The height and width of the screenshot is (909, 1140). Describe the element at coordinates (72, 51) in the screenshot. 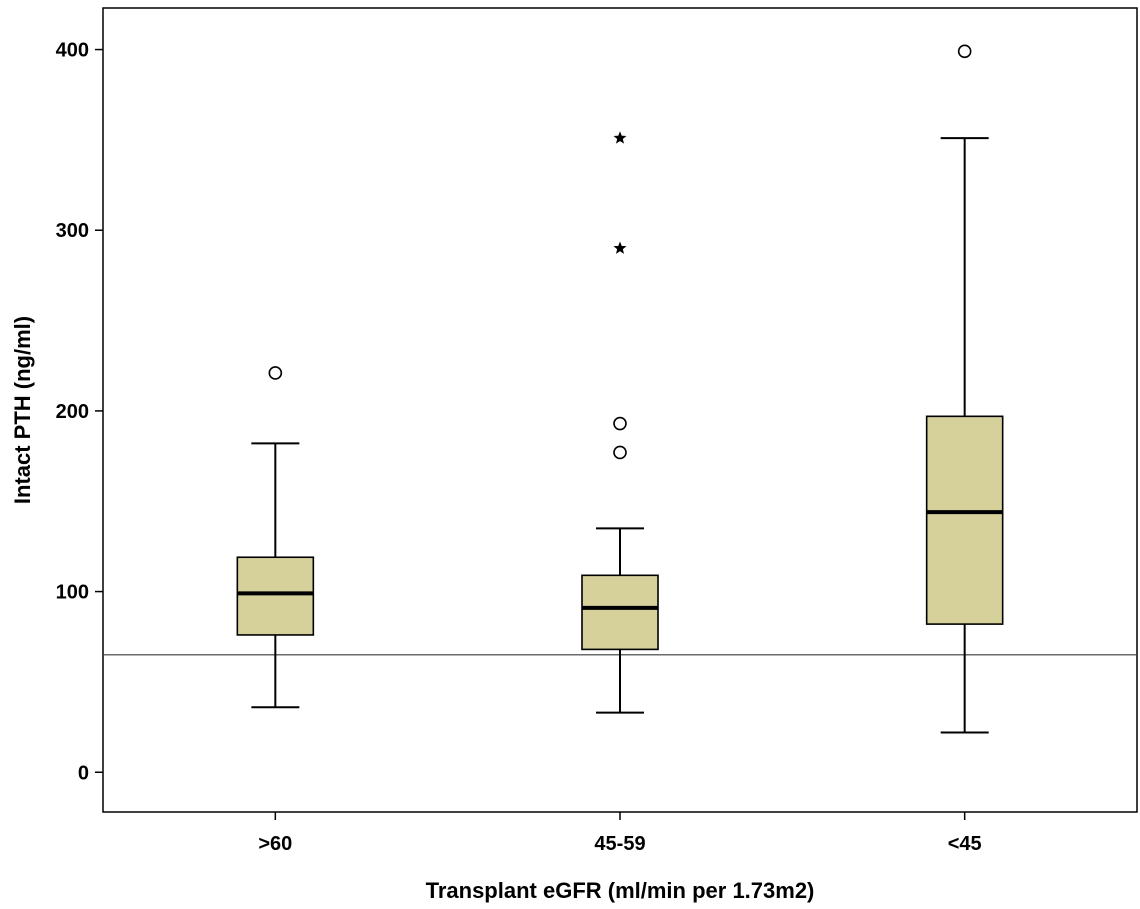

I see `y-tick-label: 400` at that location.